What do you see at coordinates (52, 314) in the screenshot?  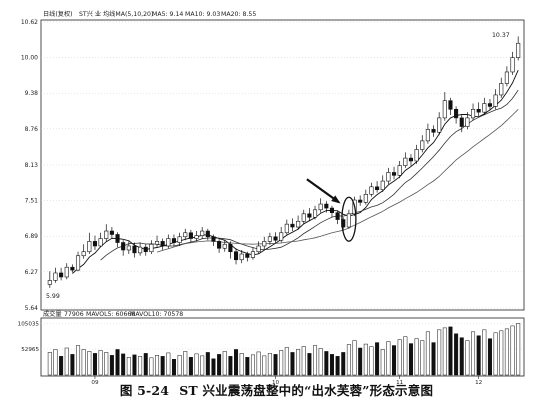 I see `volume-panel-label: 成交量` at bounding box center [52, 314].